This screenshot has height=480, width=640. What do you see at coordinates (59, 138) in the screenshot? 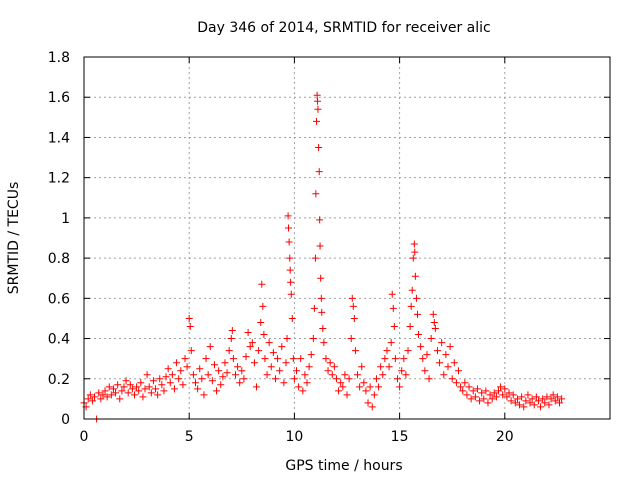
I see `y-tick-label: 1.4` at bounding box center [59, 138].